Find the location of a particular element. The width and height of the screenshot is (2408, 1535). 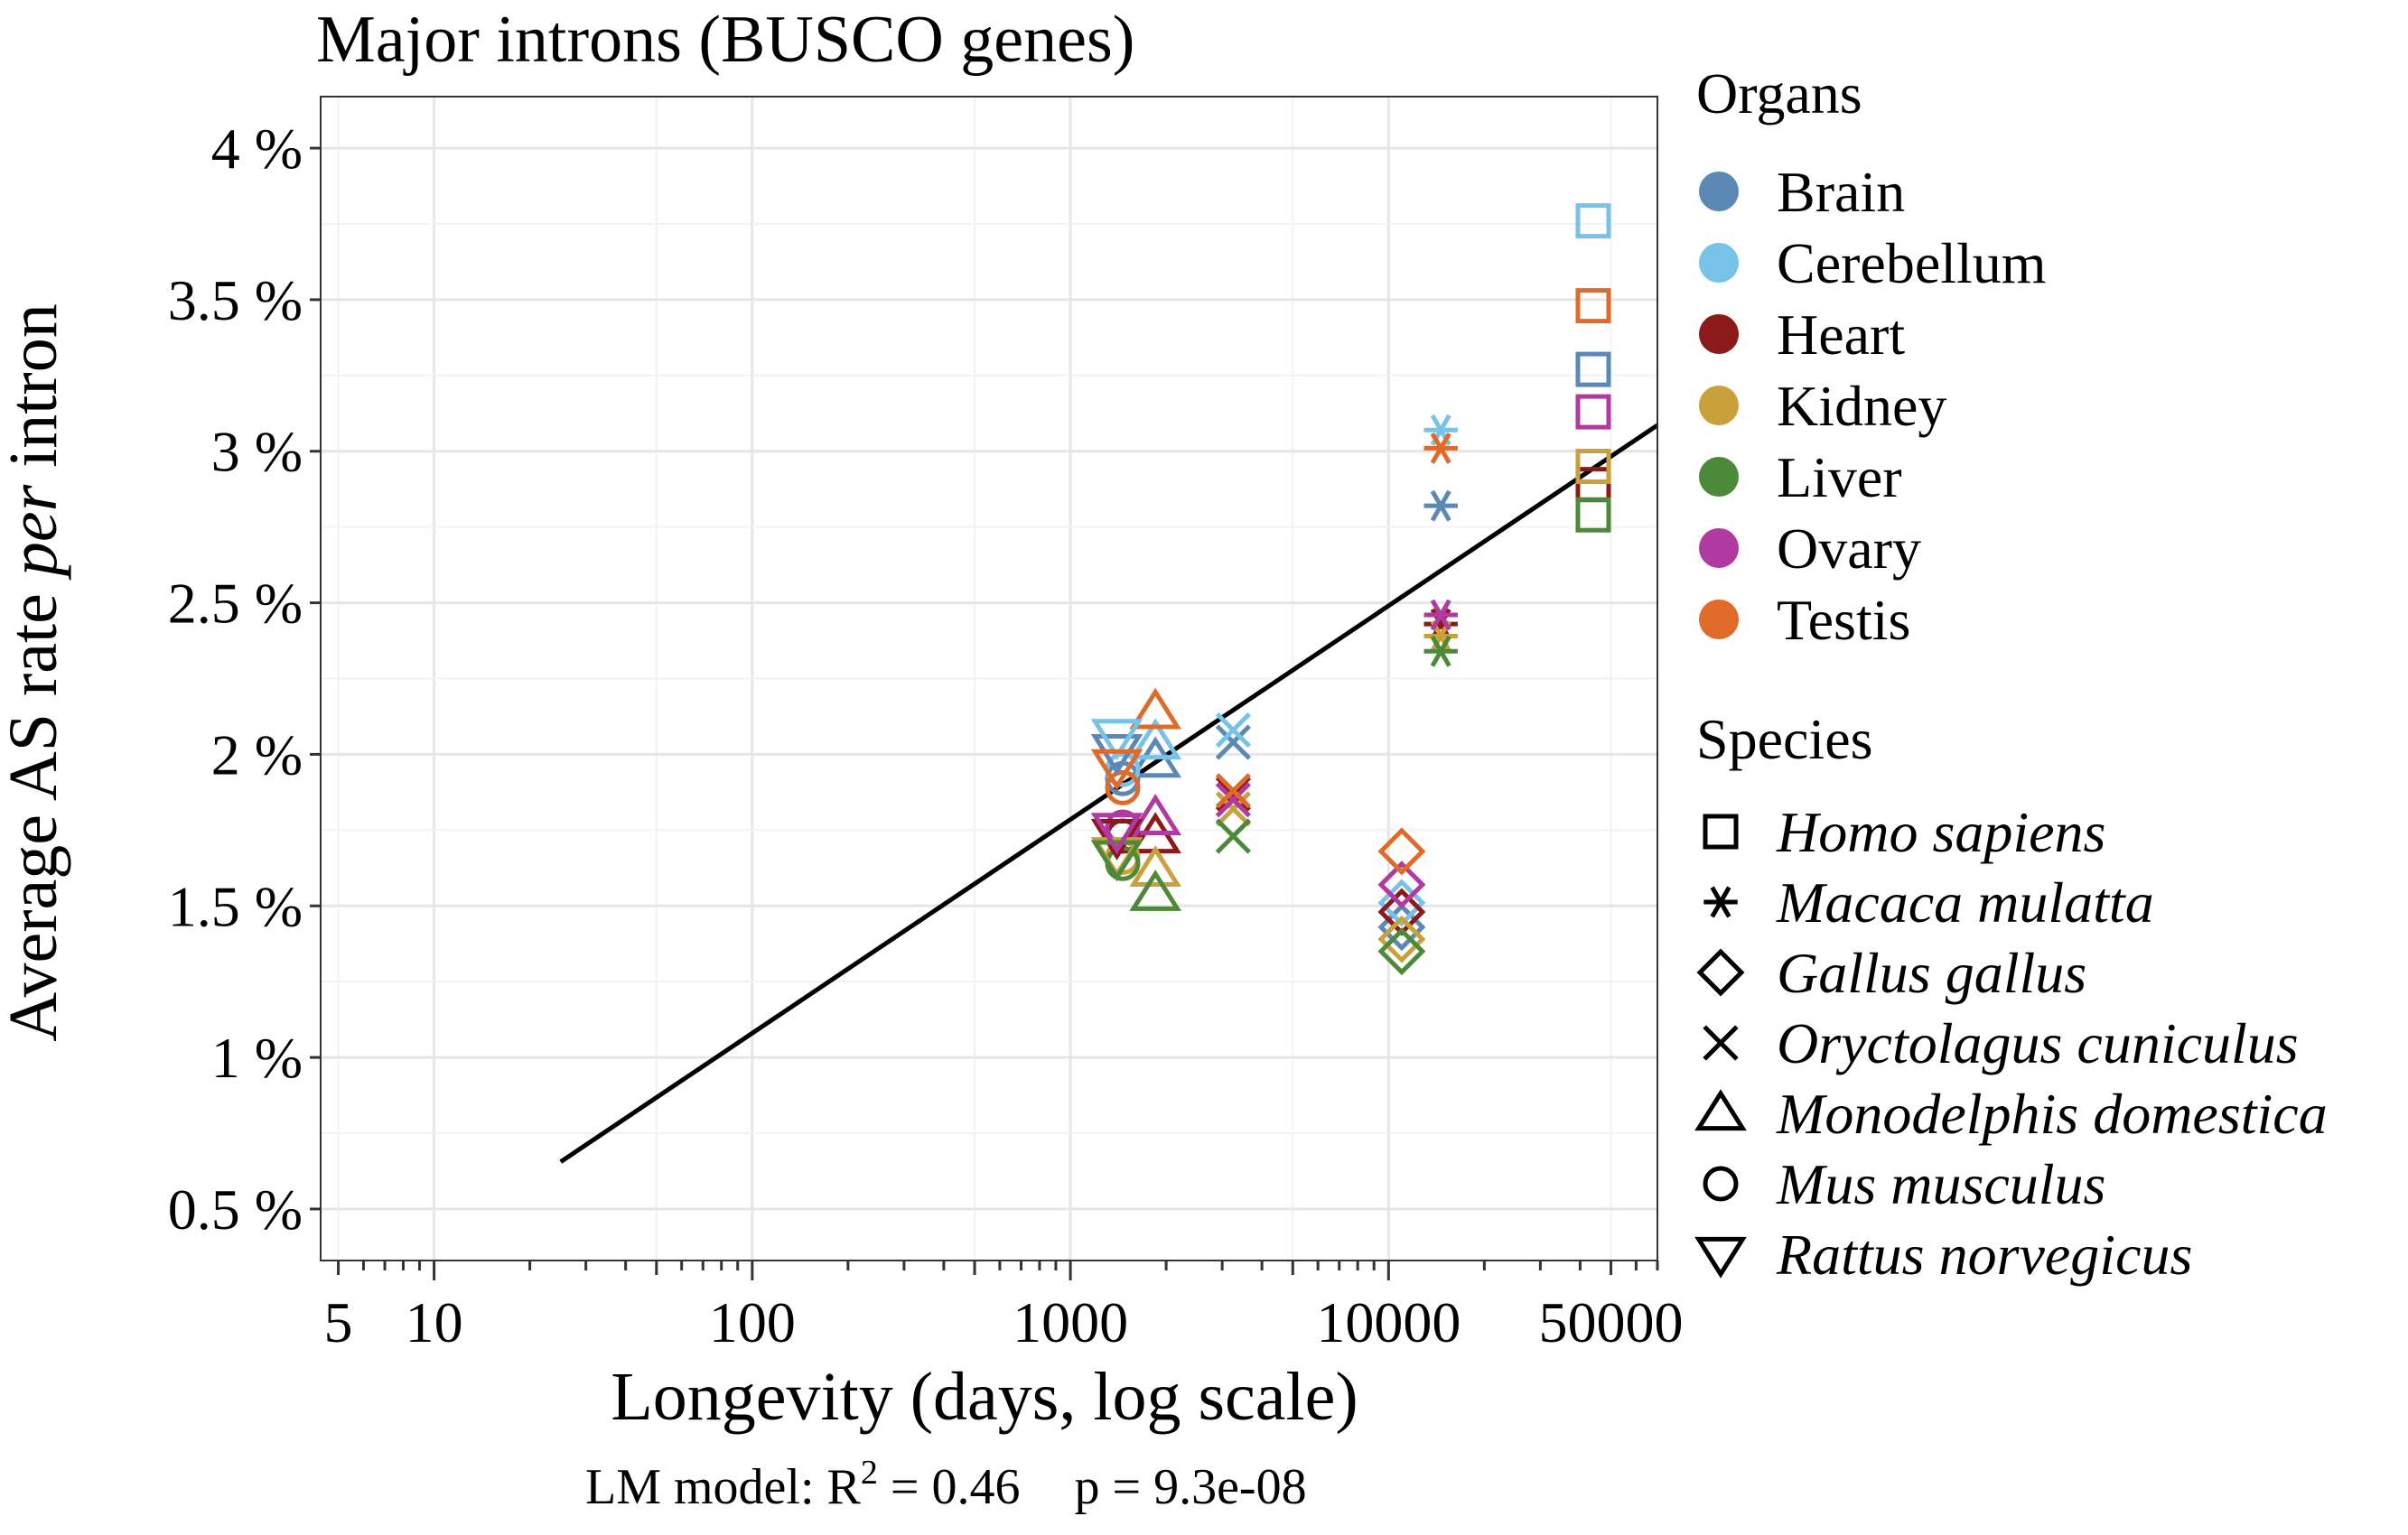

y-tick-label: 0.5 % is located at coordinates (236, 1210).